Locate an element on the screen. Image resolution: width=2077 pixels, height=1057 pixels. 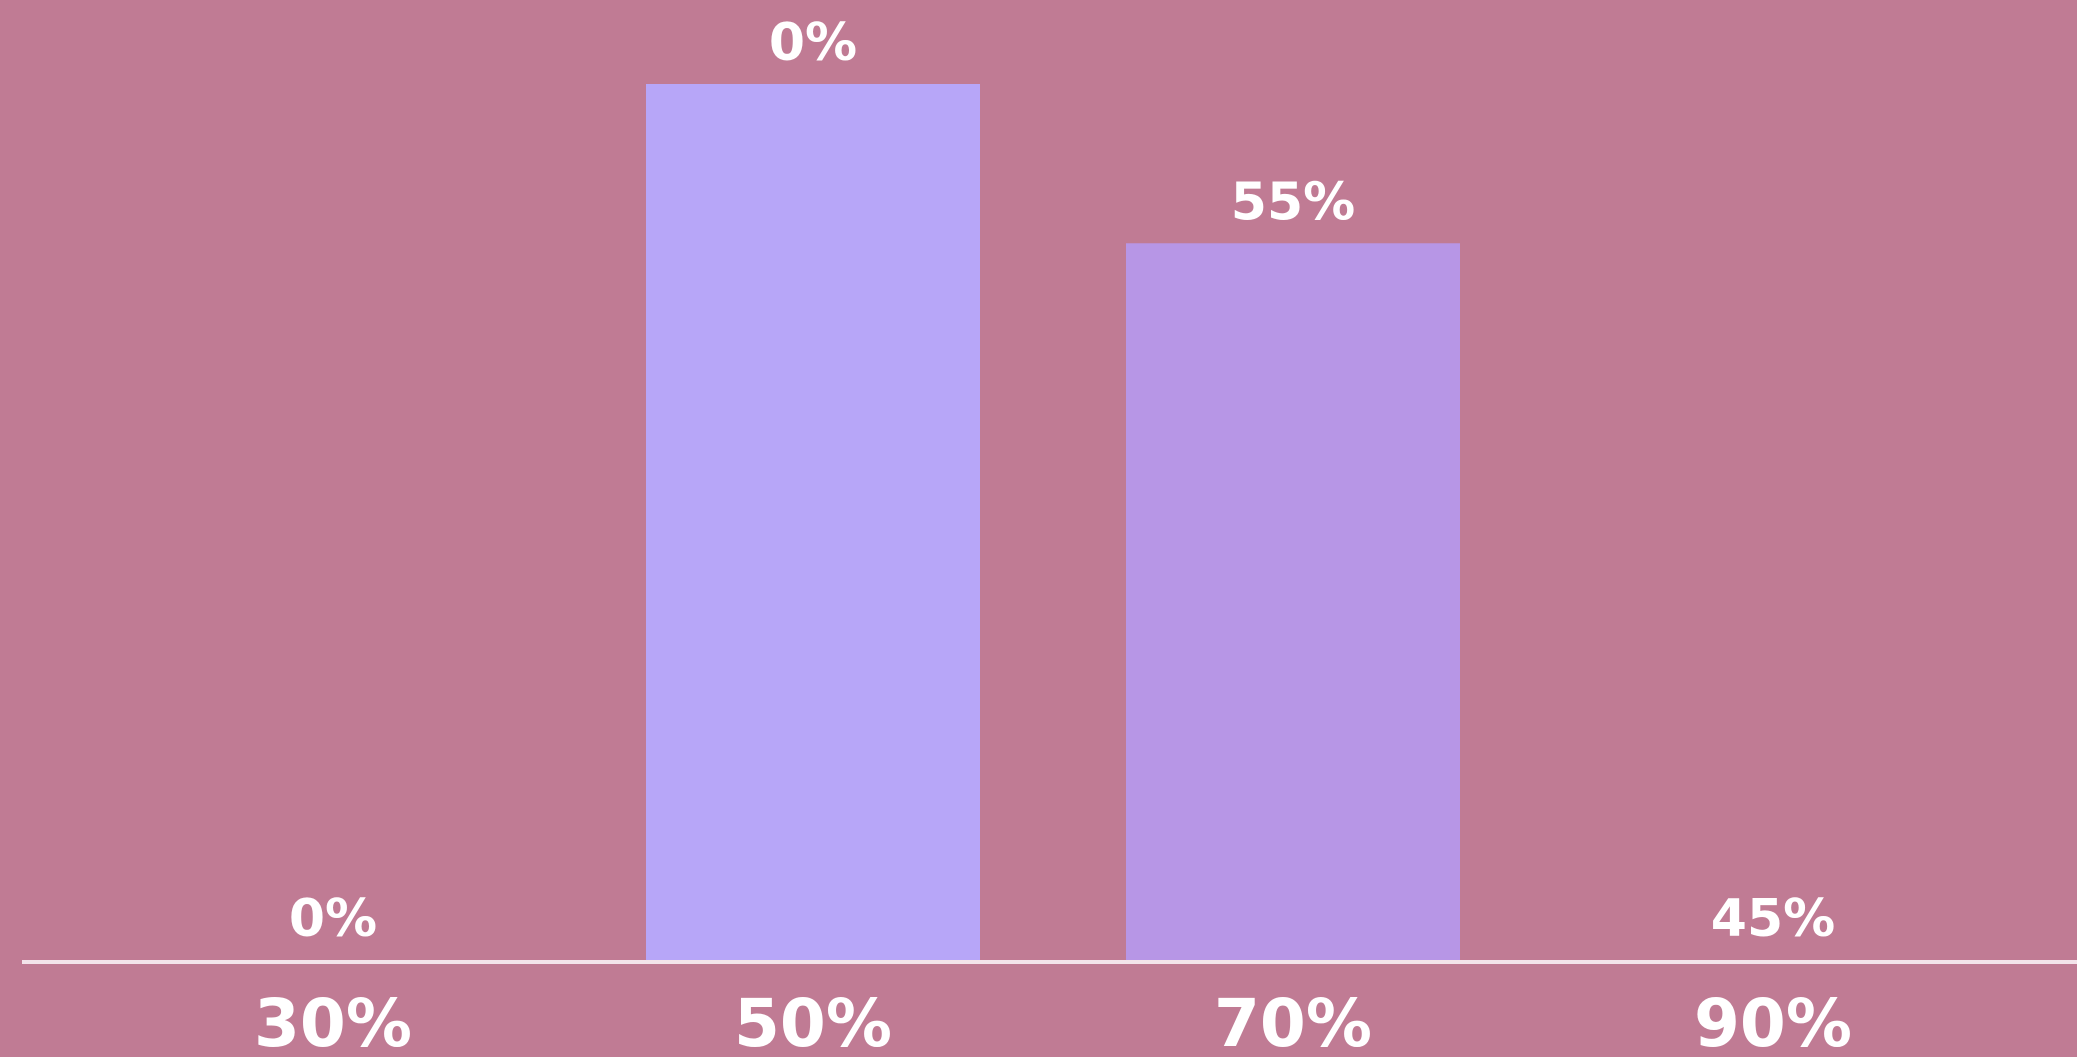
x-tick-labels-group: 30% 50% 70% 90% is located at coordinates (1053, 1021).